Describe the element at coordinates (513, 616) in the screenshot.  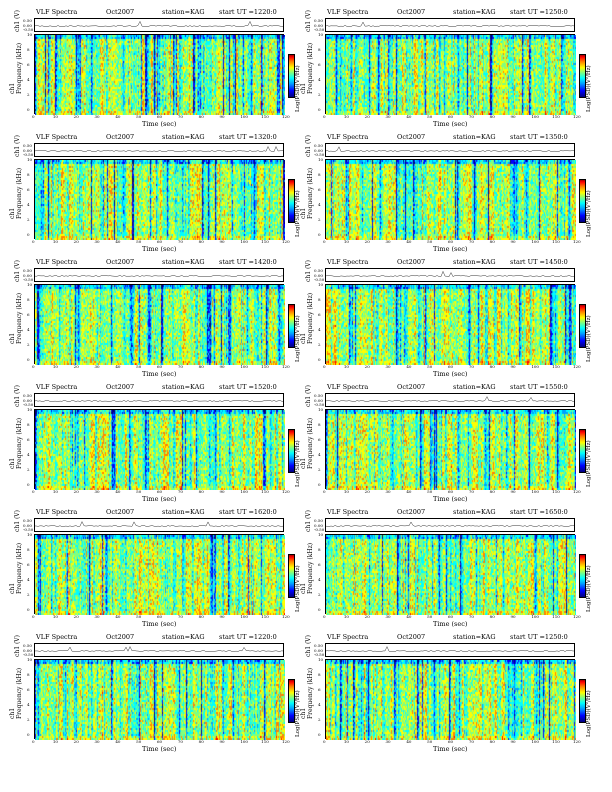
I see `time-tick-label: 90` at that location.